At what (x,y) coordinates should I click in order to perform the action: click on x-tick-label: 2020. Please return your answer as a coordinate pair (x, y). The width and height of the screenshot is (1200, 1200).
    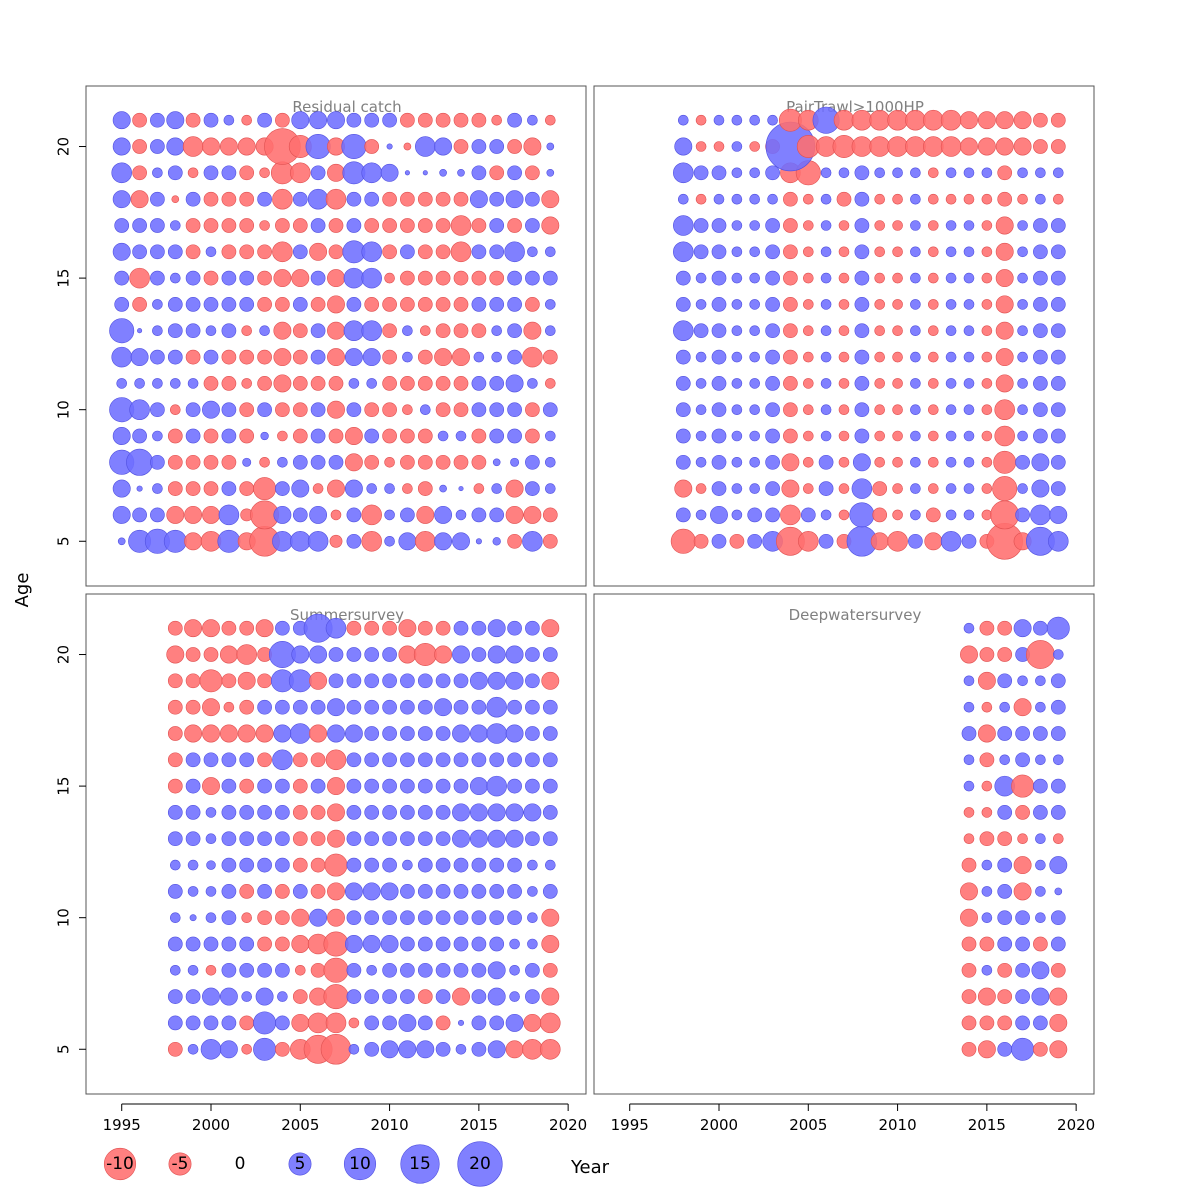
    Looking at the image, I should click on (568, 1125).